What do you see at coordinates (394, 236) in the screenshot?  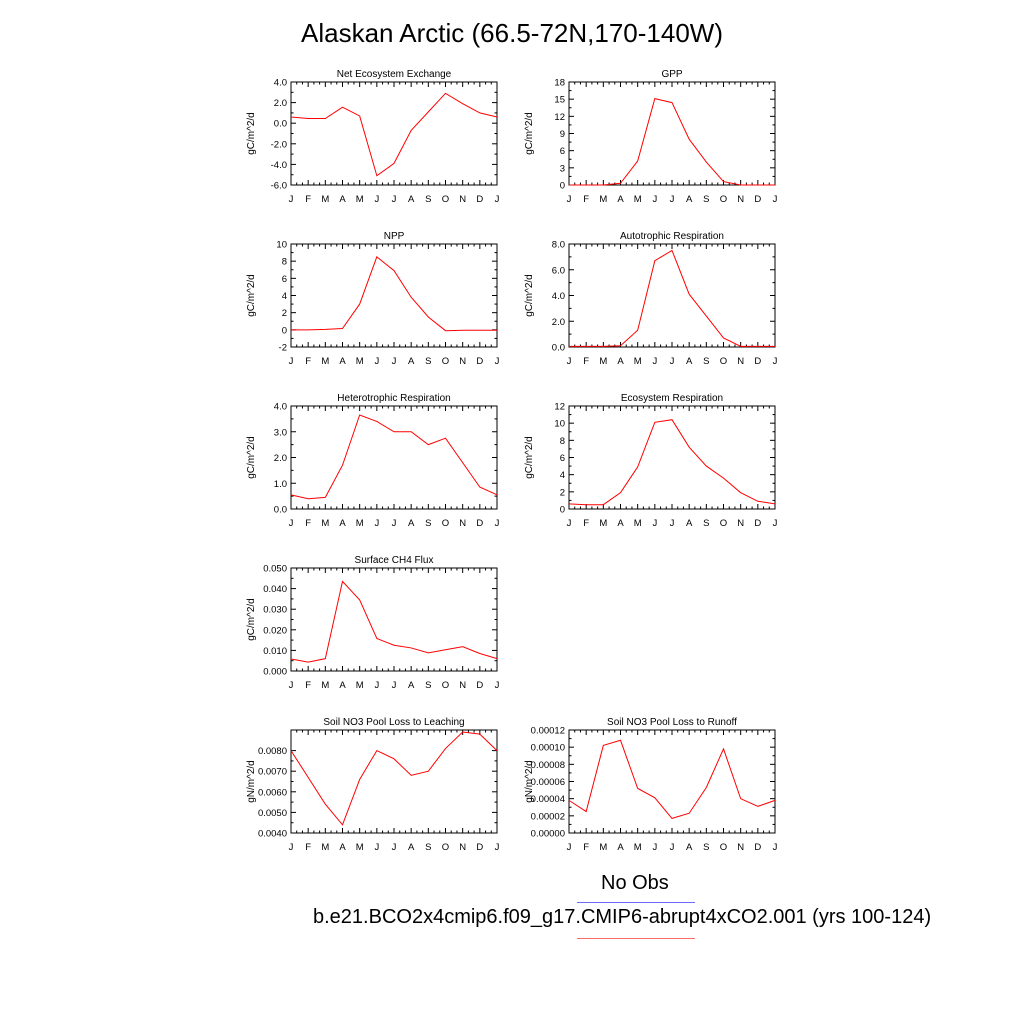 I see `chart-title: NPP` at bounding box center [394, 236].